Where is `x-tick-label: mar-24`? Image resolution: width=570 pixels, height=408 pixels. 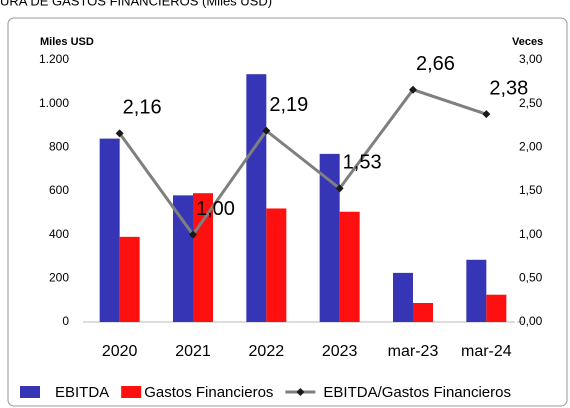 x-tick-label: mar-24 is located at coordinates (486, 351).